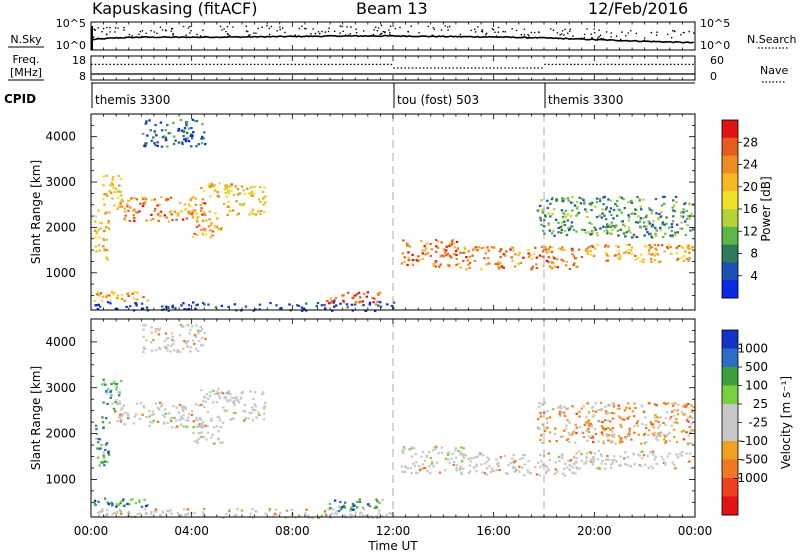  I want to click on colorbar-swatch, so click(730, 218).